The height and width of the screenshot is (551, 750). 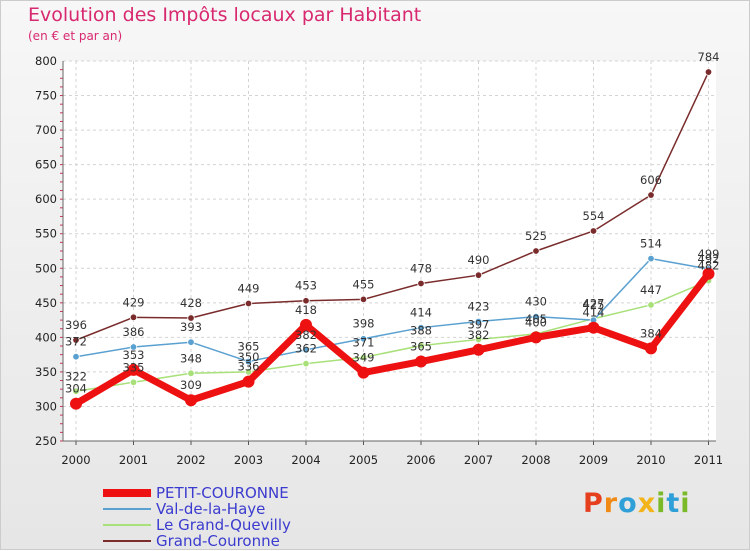 I want to click on data-label: 429, so click(x=134, y=302).